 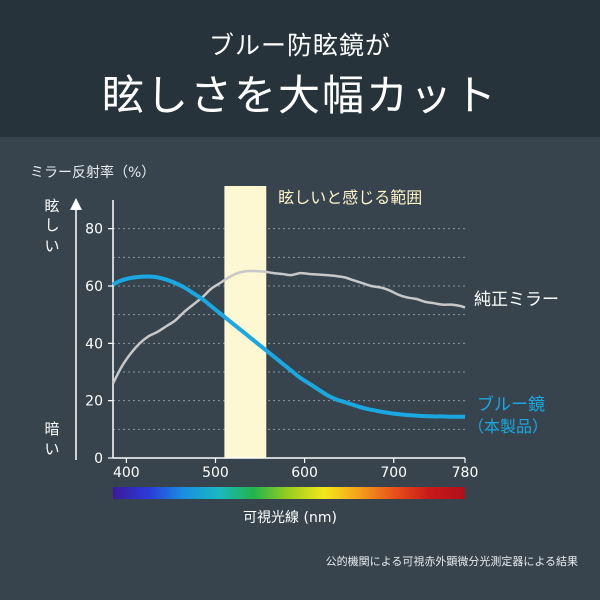 What do you see at coordinates (215, 473) in the screenshot?
I see `x-tick-label: 500` at bounding box center [215, 473].